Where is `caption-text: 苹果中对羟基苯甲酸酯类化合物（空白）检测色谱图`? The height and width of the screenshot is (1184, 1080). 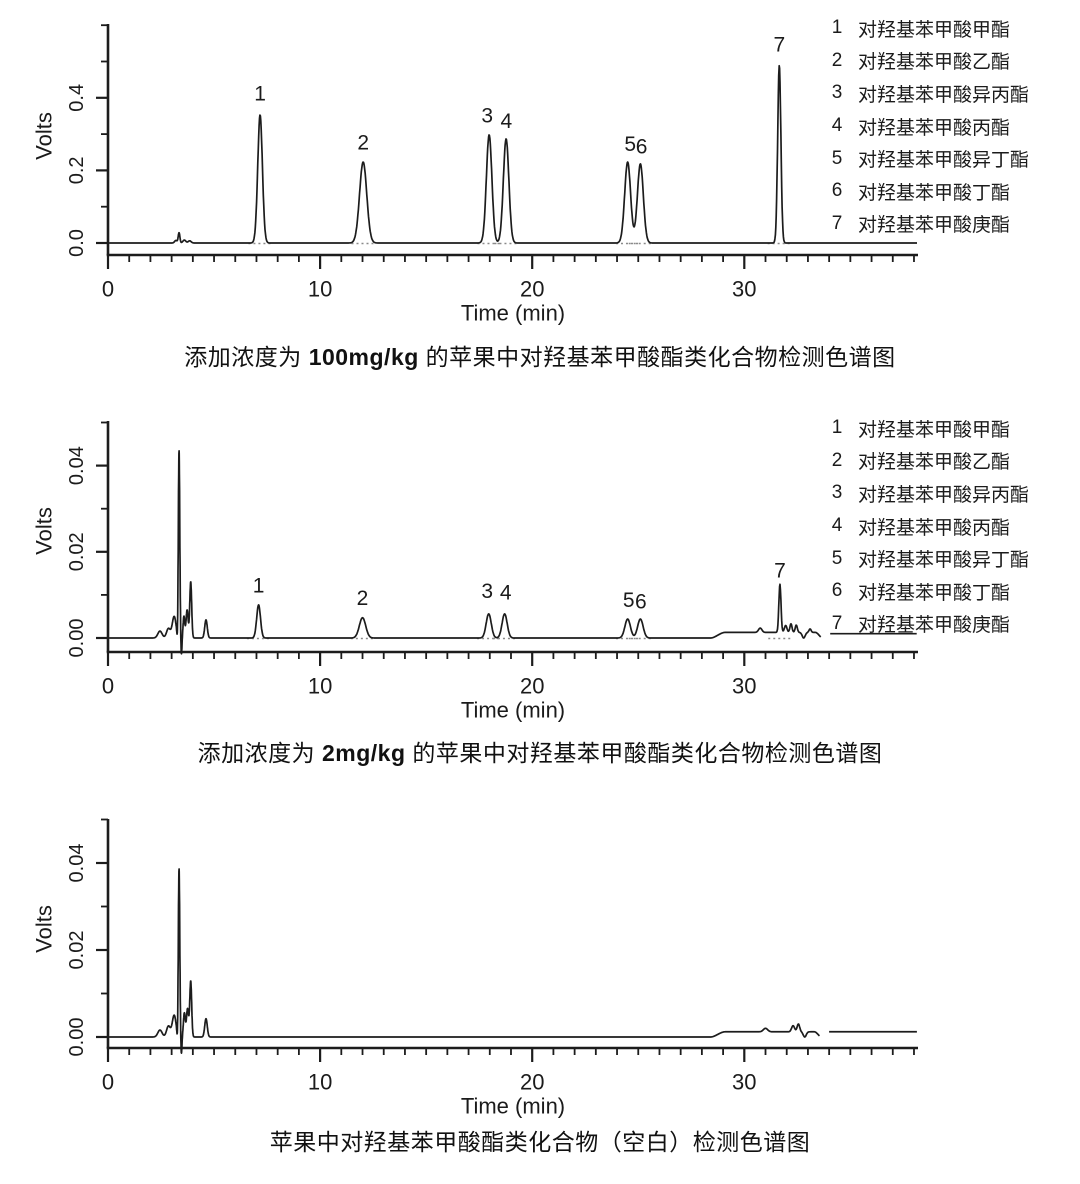
caption-text: 苹果中对羟基苯甲酸酯类化合物（空白）检测色谱图 is located at coordinates (540, 1142).